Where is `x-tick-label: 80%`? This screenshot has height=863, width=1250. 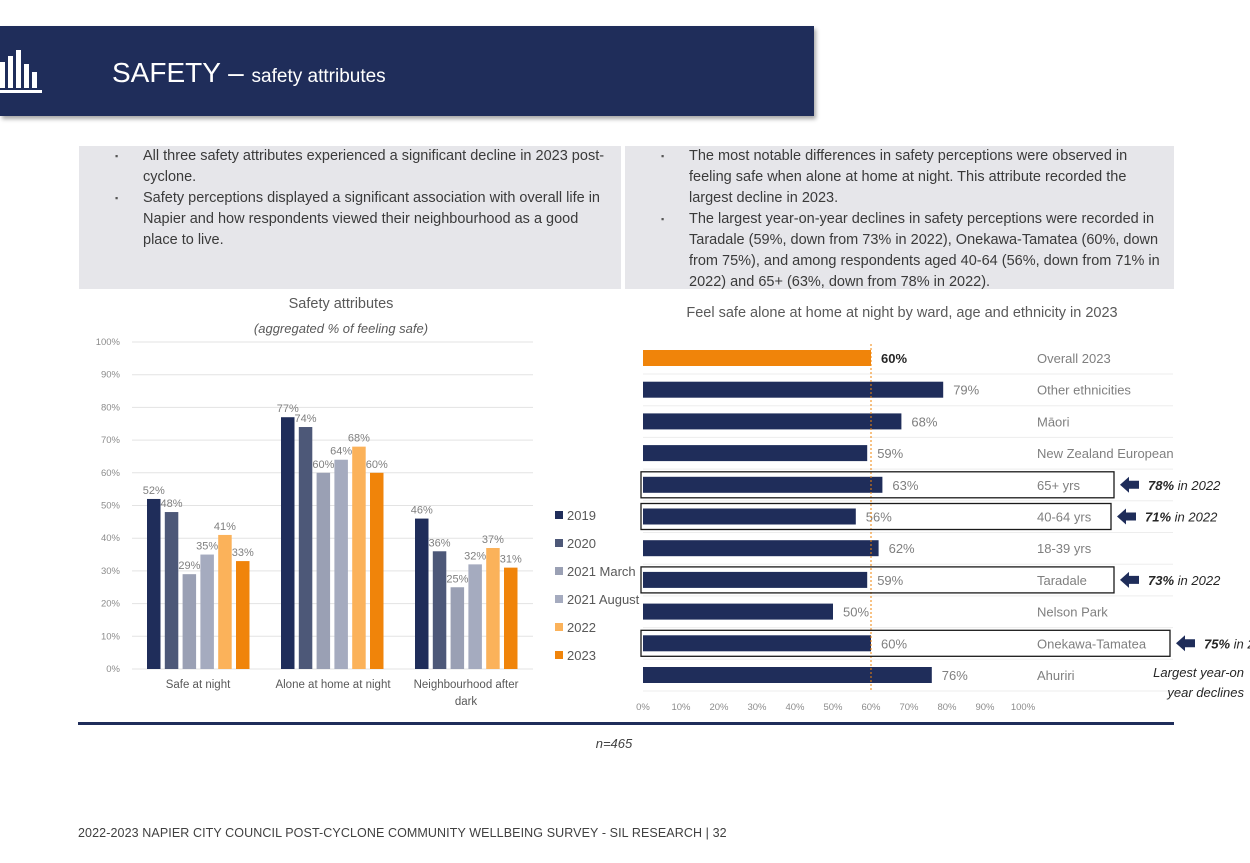 x-tick-label: 80% is located at coordinates (947, 707).